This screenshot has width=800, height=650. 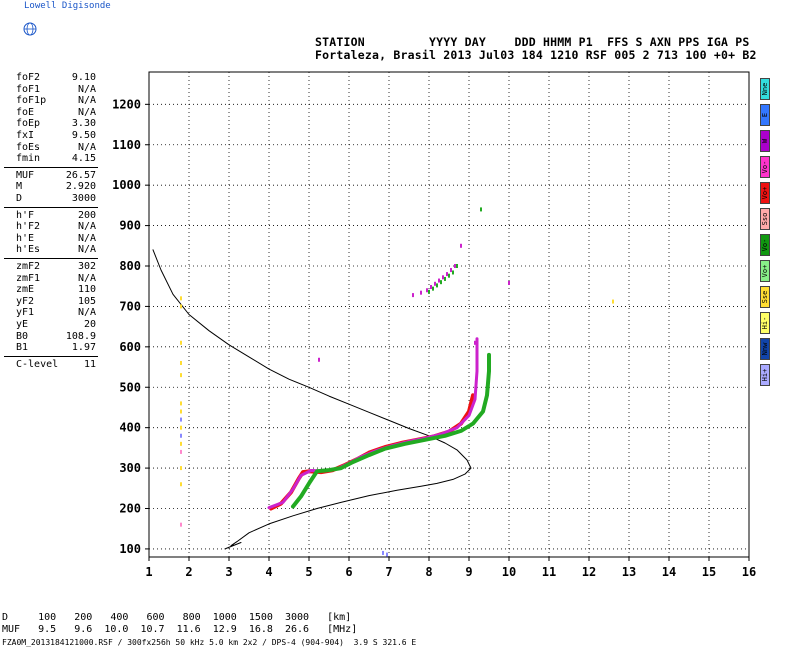 I want to click on param-name: foF1p, so click(x=31, y=101).